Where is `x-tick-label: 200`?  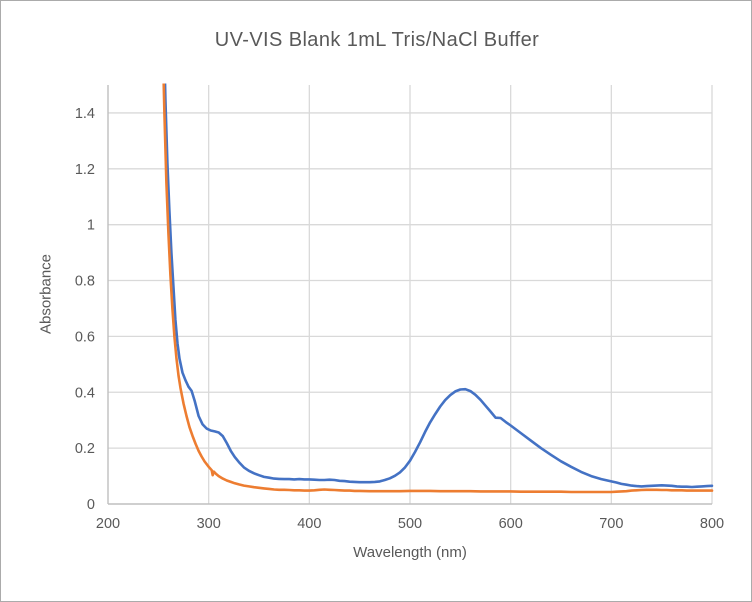
x-tick-label: 200 is located at coordinates (108, 524).